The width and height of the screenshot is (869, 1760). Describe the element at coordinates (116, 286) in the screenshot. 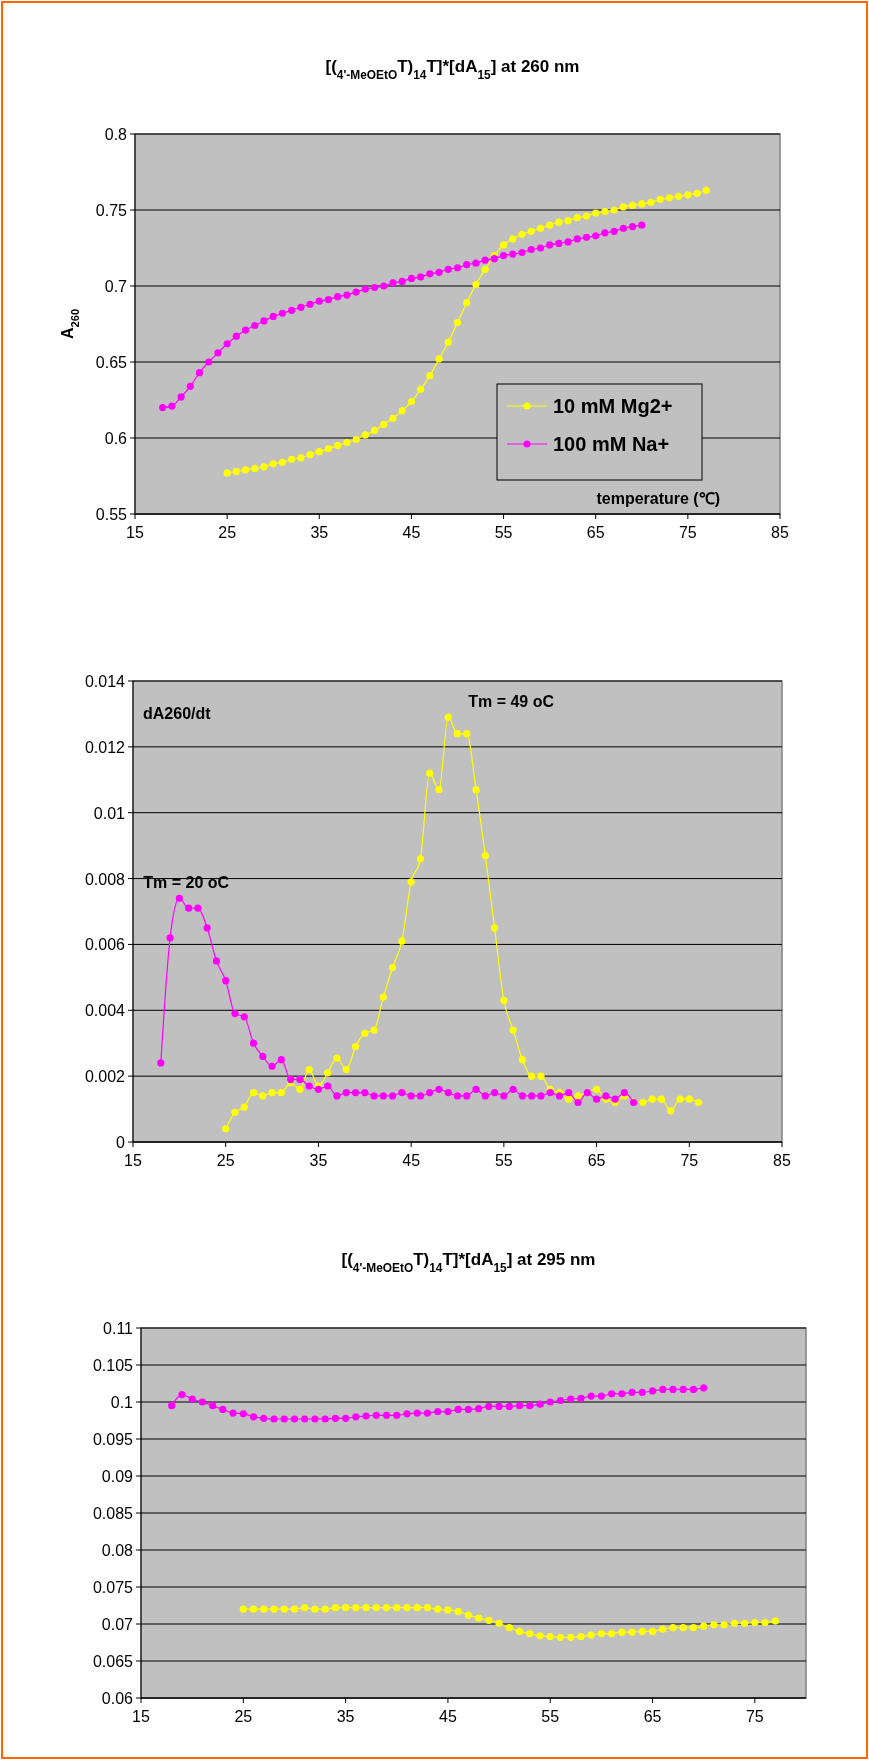

I see `y-tick-label: 0.7` at that location.